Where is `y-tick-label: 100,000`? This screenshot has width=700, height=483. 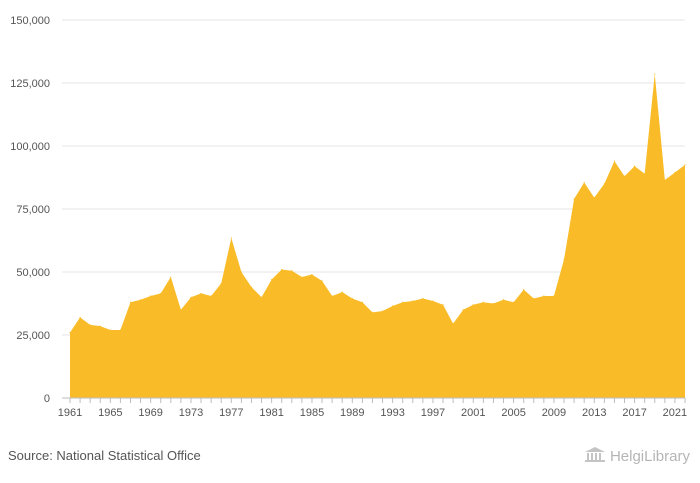
y-tick-label: 100,000 is located at coordinates (30, 147).